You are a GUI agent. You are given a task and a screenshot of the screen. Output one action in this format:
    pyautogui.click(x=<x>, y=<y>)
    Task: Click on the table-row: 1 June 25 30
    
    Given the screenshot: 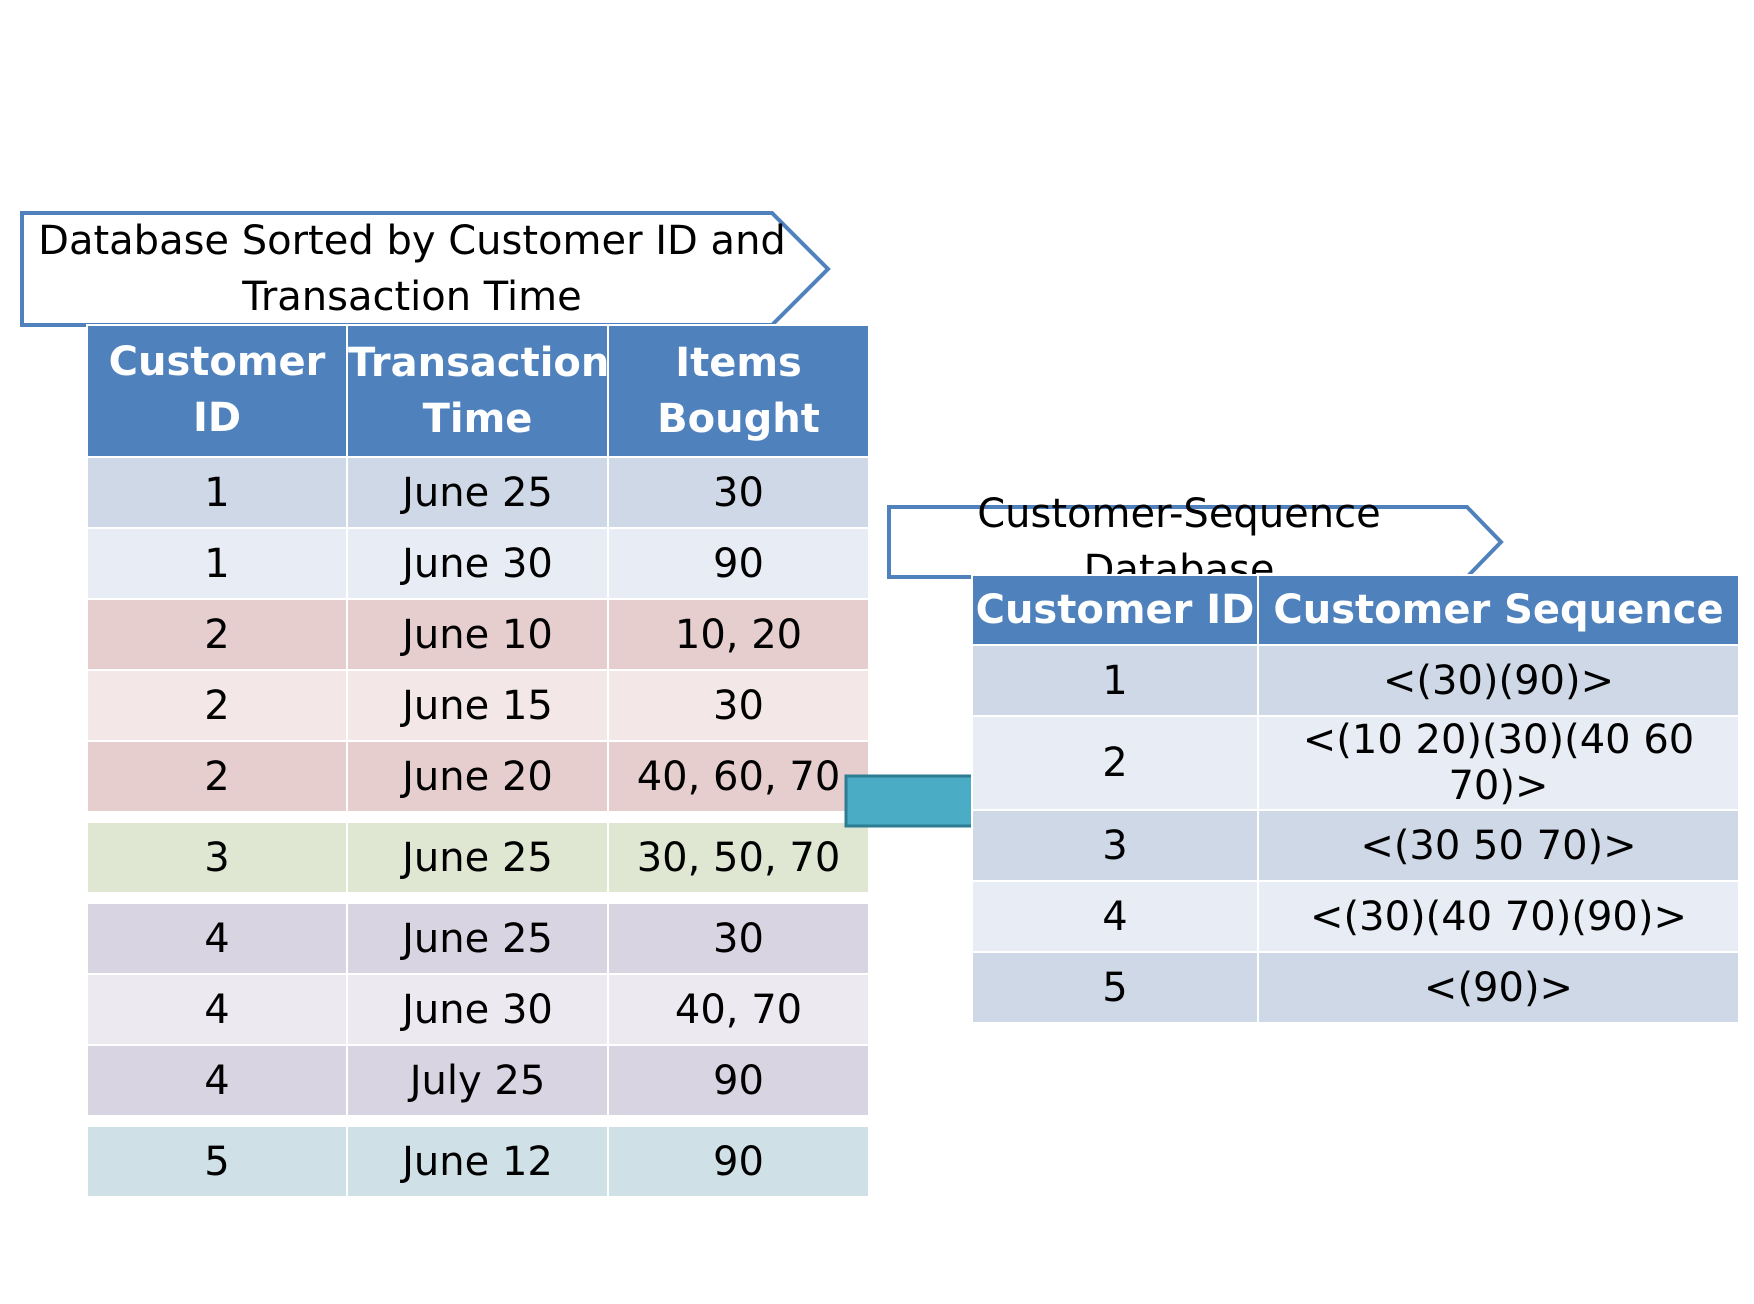 What is the action you would take?
    pyautogui.click(x=478, y=492)
    